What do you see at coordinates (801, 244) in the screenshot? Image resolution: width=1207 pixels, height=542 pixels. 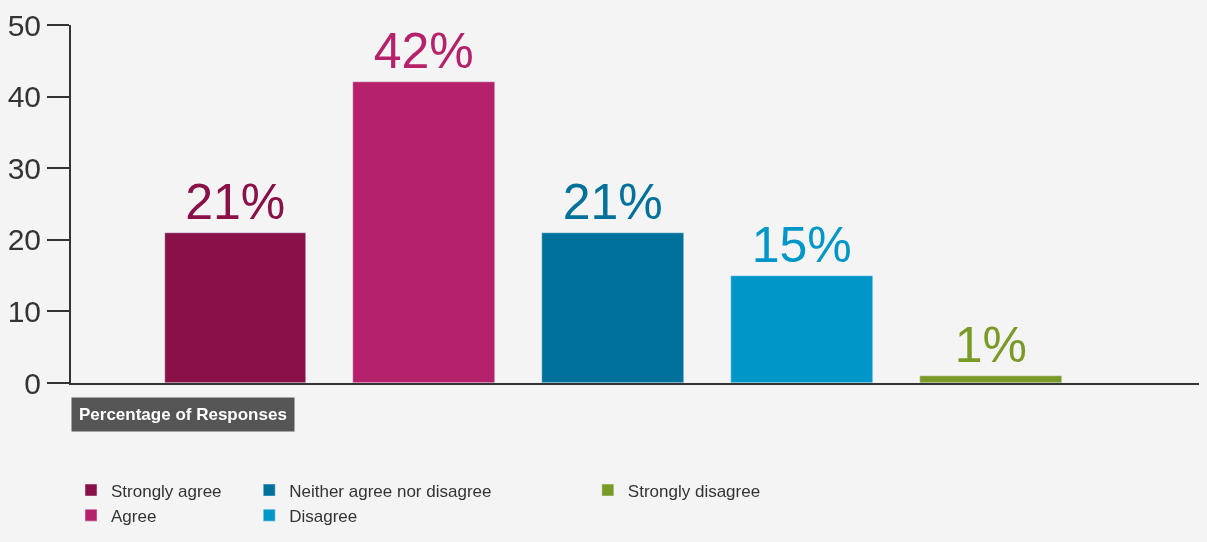 I see `data-label: 15%` at bounding box center [801, 244].